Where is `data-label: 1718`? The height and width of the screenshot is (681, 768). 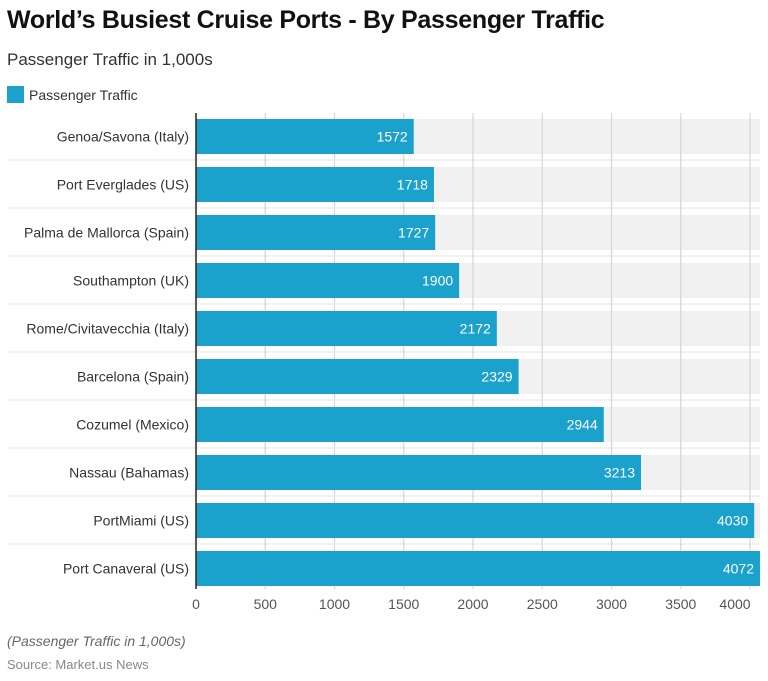
data-label: 1718 is located at coordinates (412, 185).